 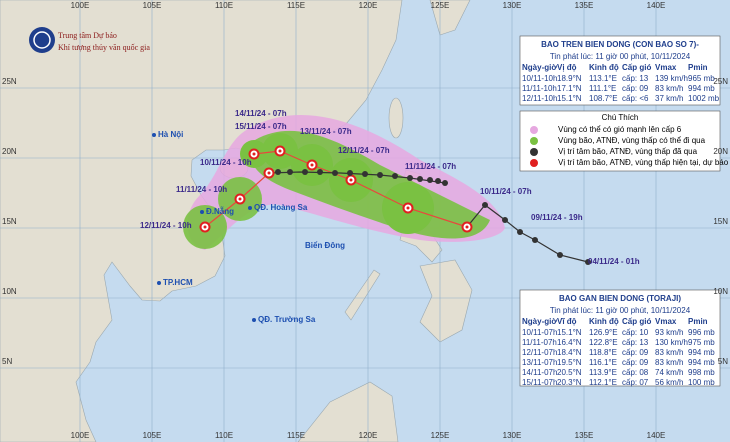 I want to click on table-issued: Tin phát lúc: 11 giờ 00 phút, 10/11/2024, so click(x=620, y=310).